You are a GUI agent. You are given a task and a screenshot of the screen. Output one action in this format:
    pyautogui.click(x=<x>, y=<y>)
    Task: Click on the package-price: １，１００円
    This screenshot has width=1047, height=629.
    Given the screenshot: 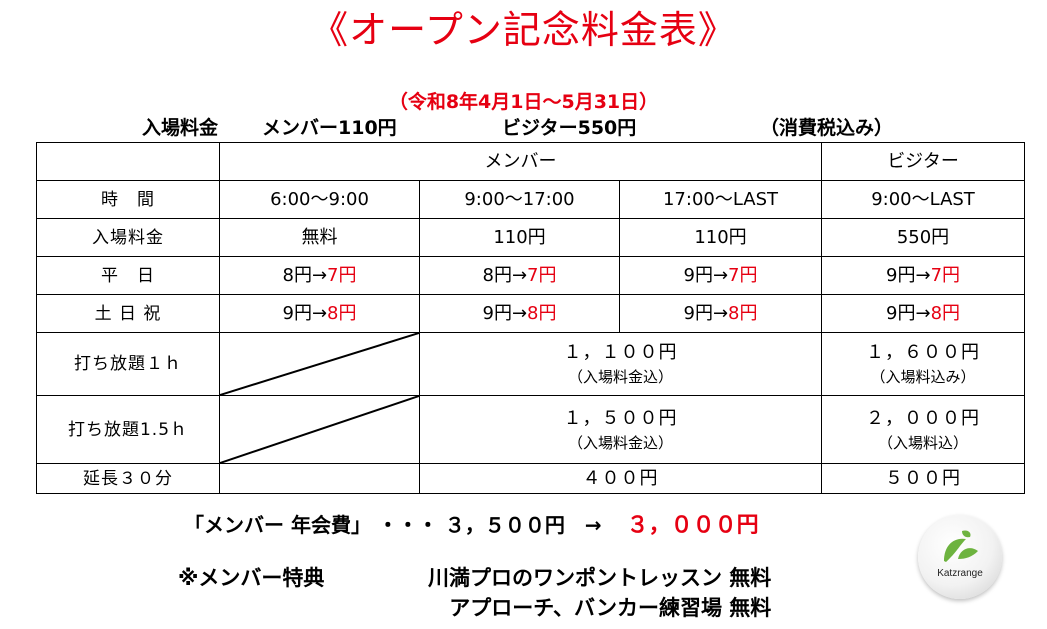 What is the action you would take?
    pyautogui.click(x=620, y=352)
    